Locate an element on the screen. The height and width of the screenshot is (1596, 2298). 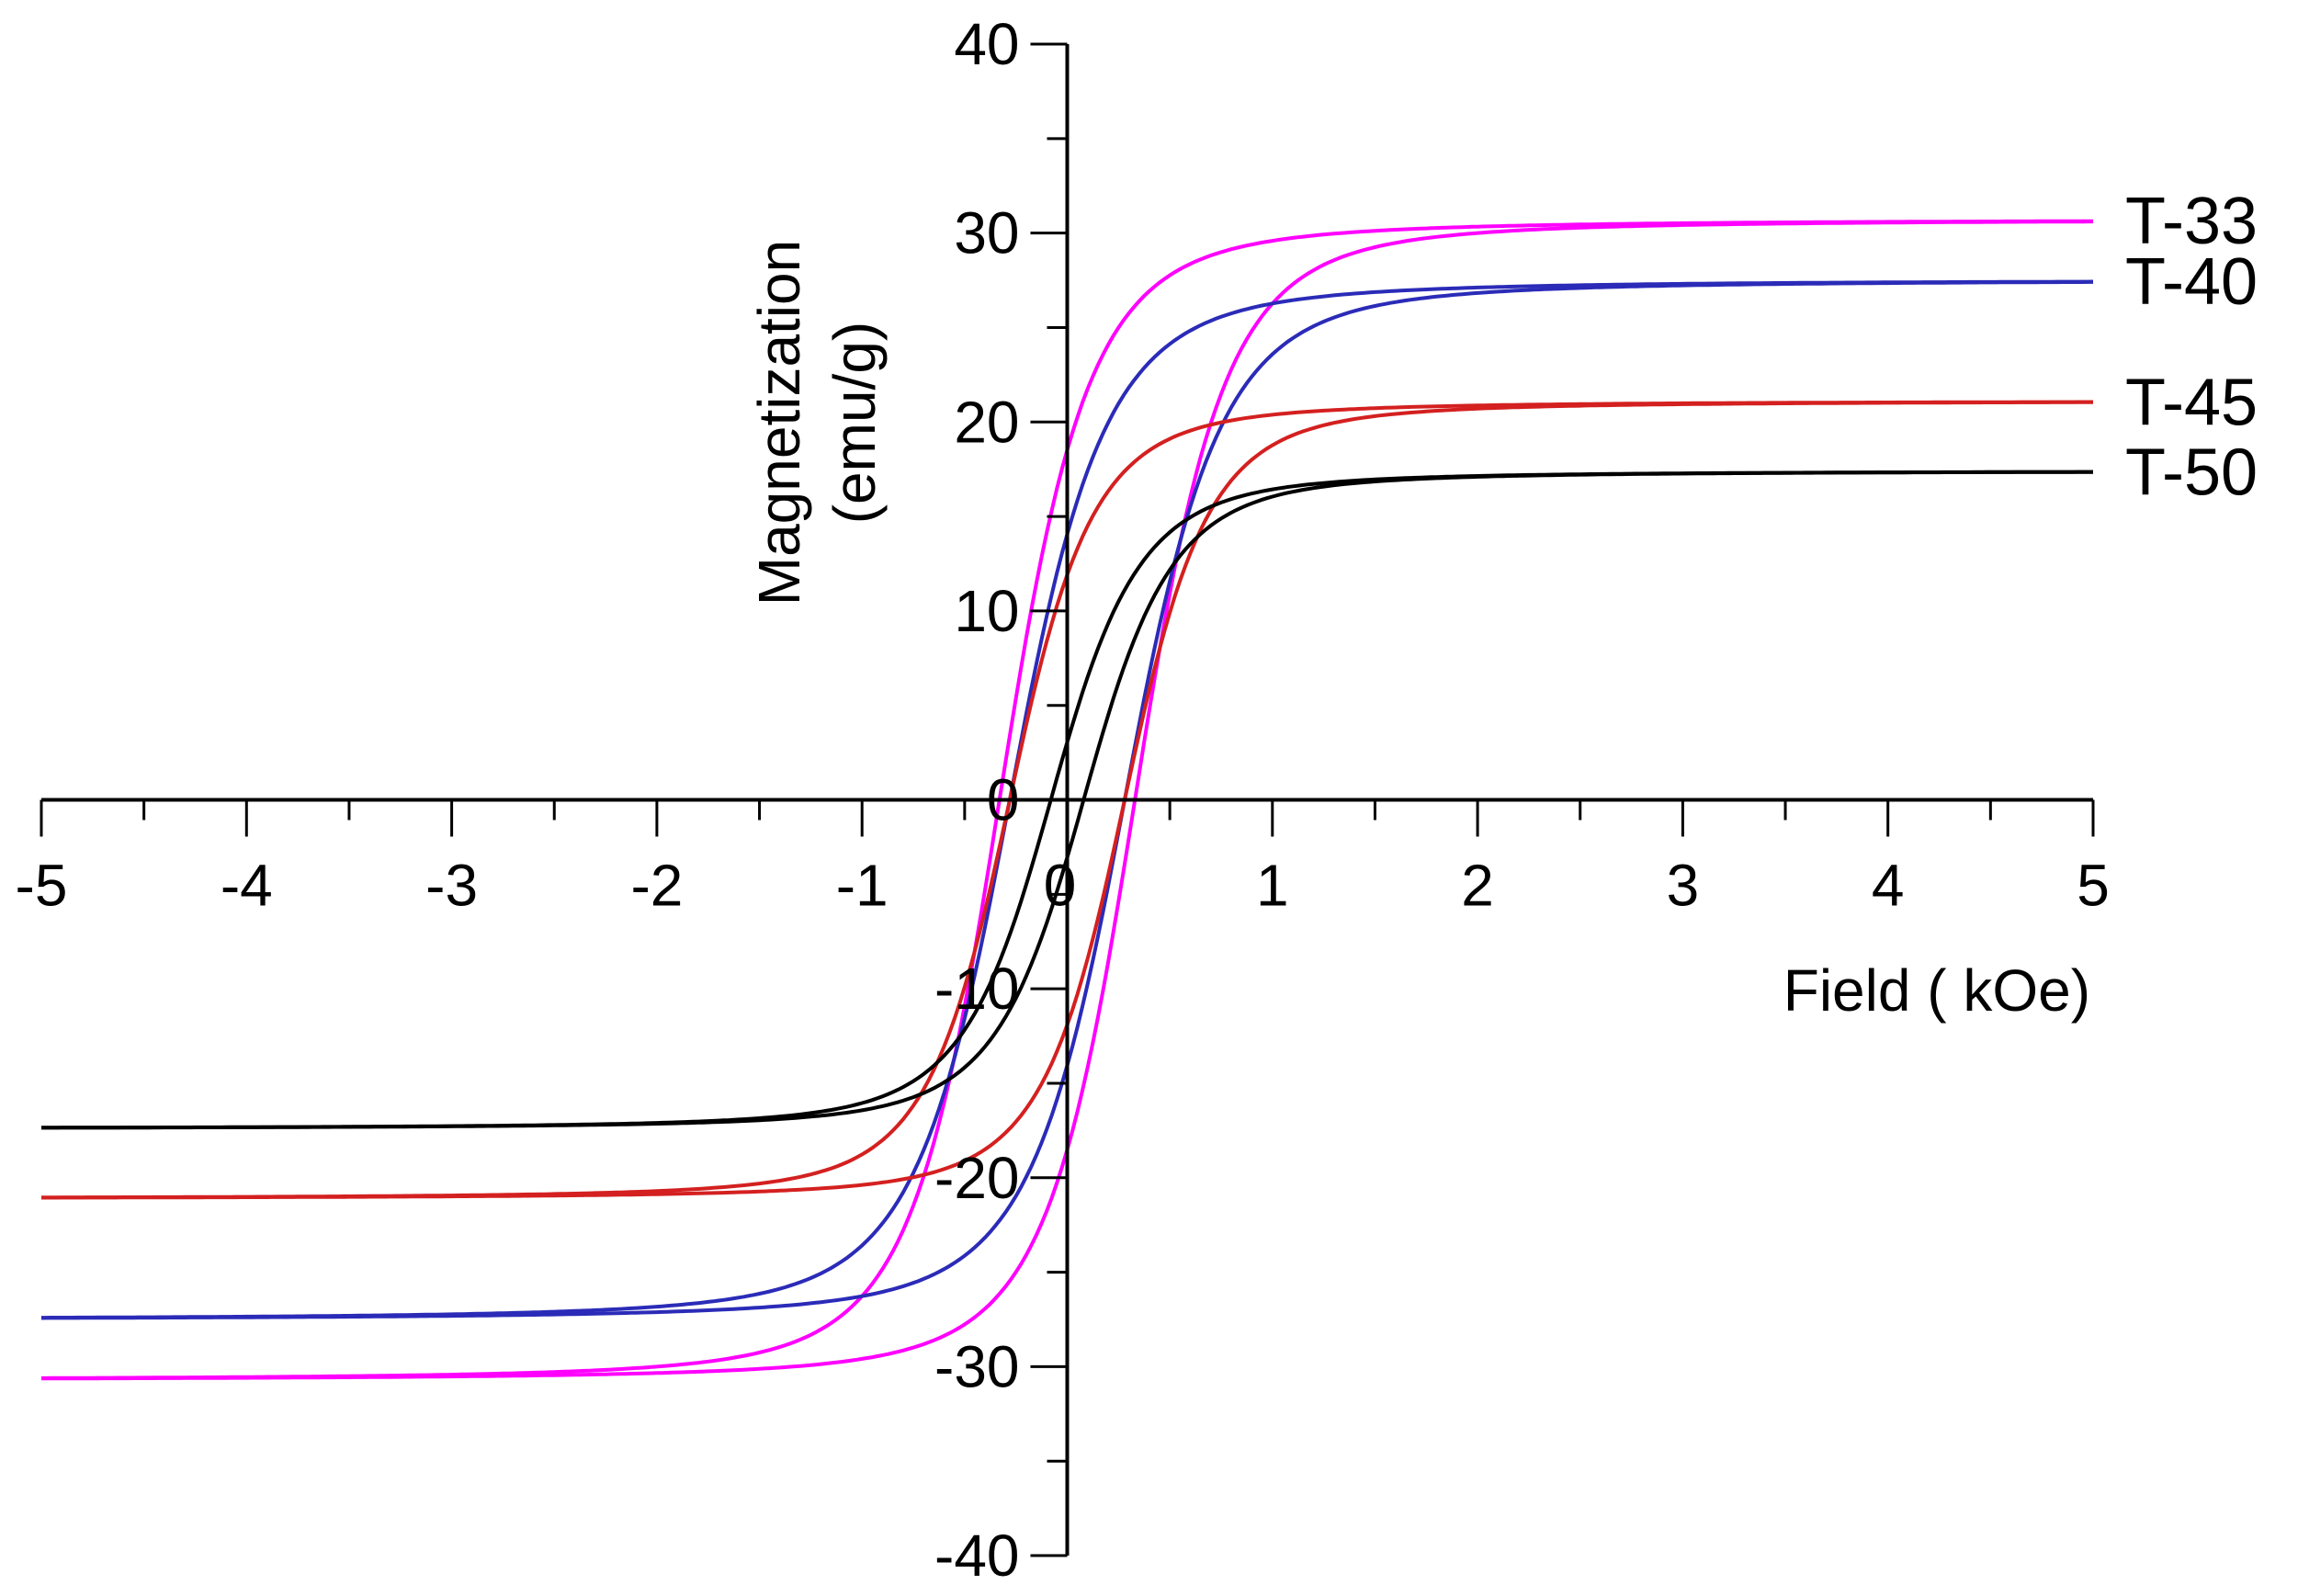
y-tick-label: 40 is located at coordinates (986, 44).